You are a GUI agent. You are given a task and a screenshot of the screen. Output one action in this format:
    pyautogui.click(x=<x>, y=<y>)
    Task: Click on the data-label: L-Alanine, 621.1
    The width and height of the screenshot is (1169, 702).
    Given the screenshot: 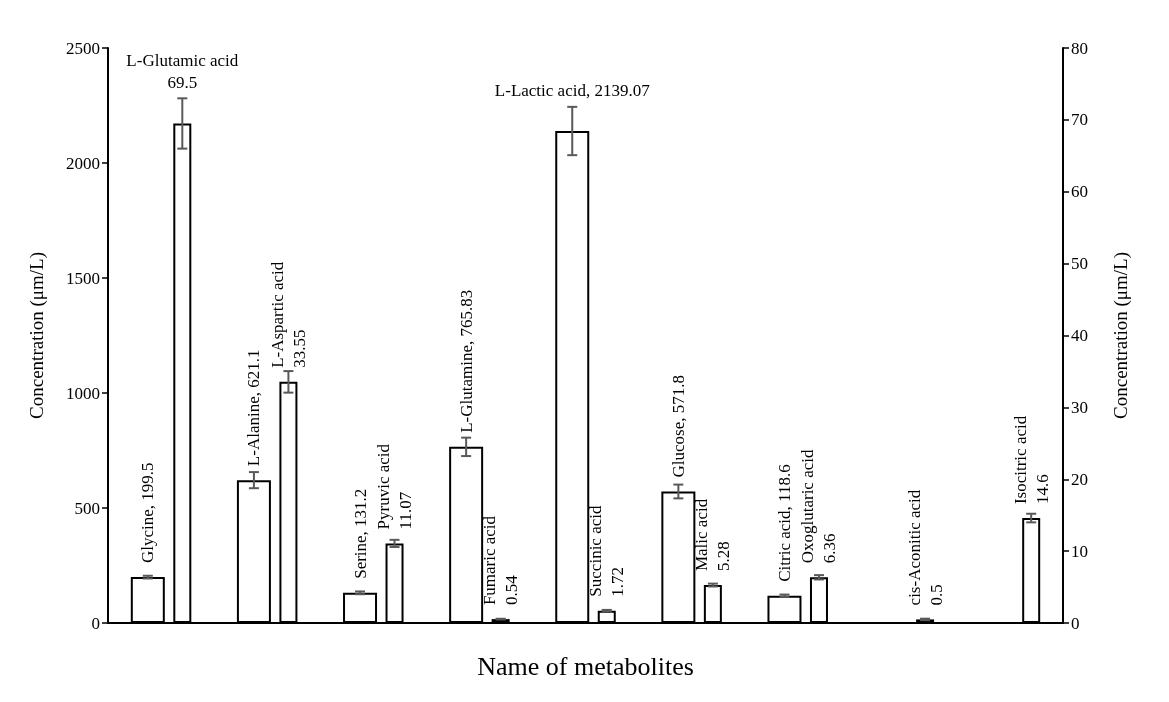 What is the action you would take?
    pyautogui.click(x=254, y=408)
    